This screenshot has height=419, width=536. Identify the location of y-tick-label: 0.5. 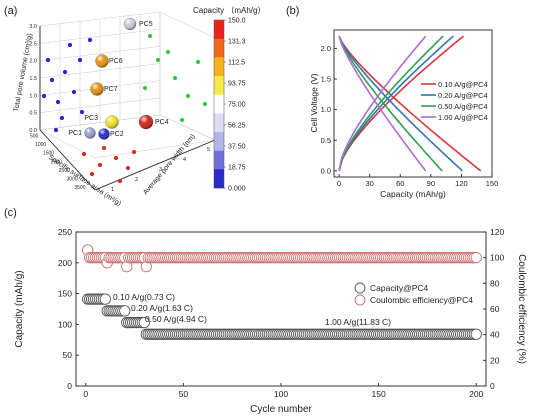
(326, 140).